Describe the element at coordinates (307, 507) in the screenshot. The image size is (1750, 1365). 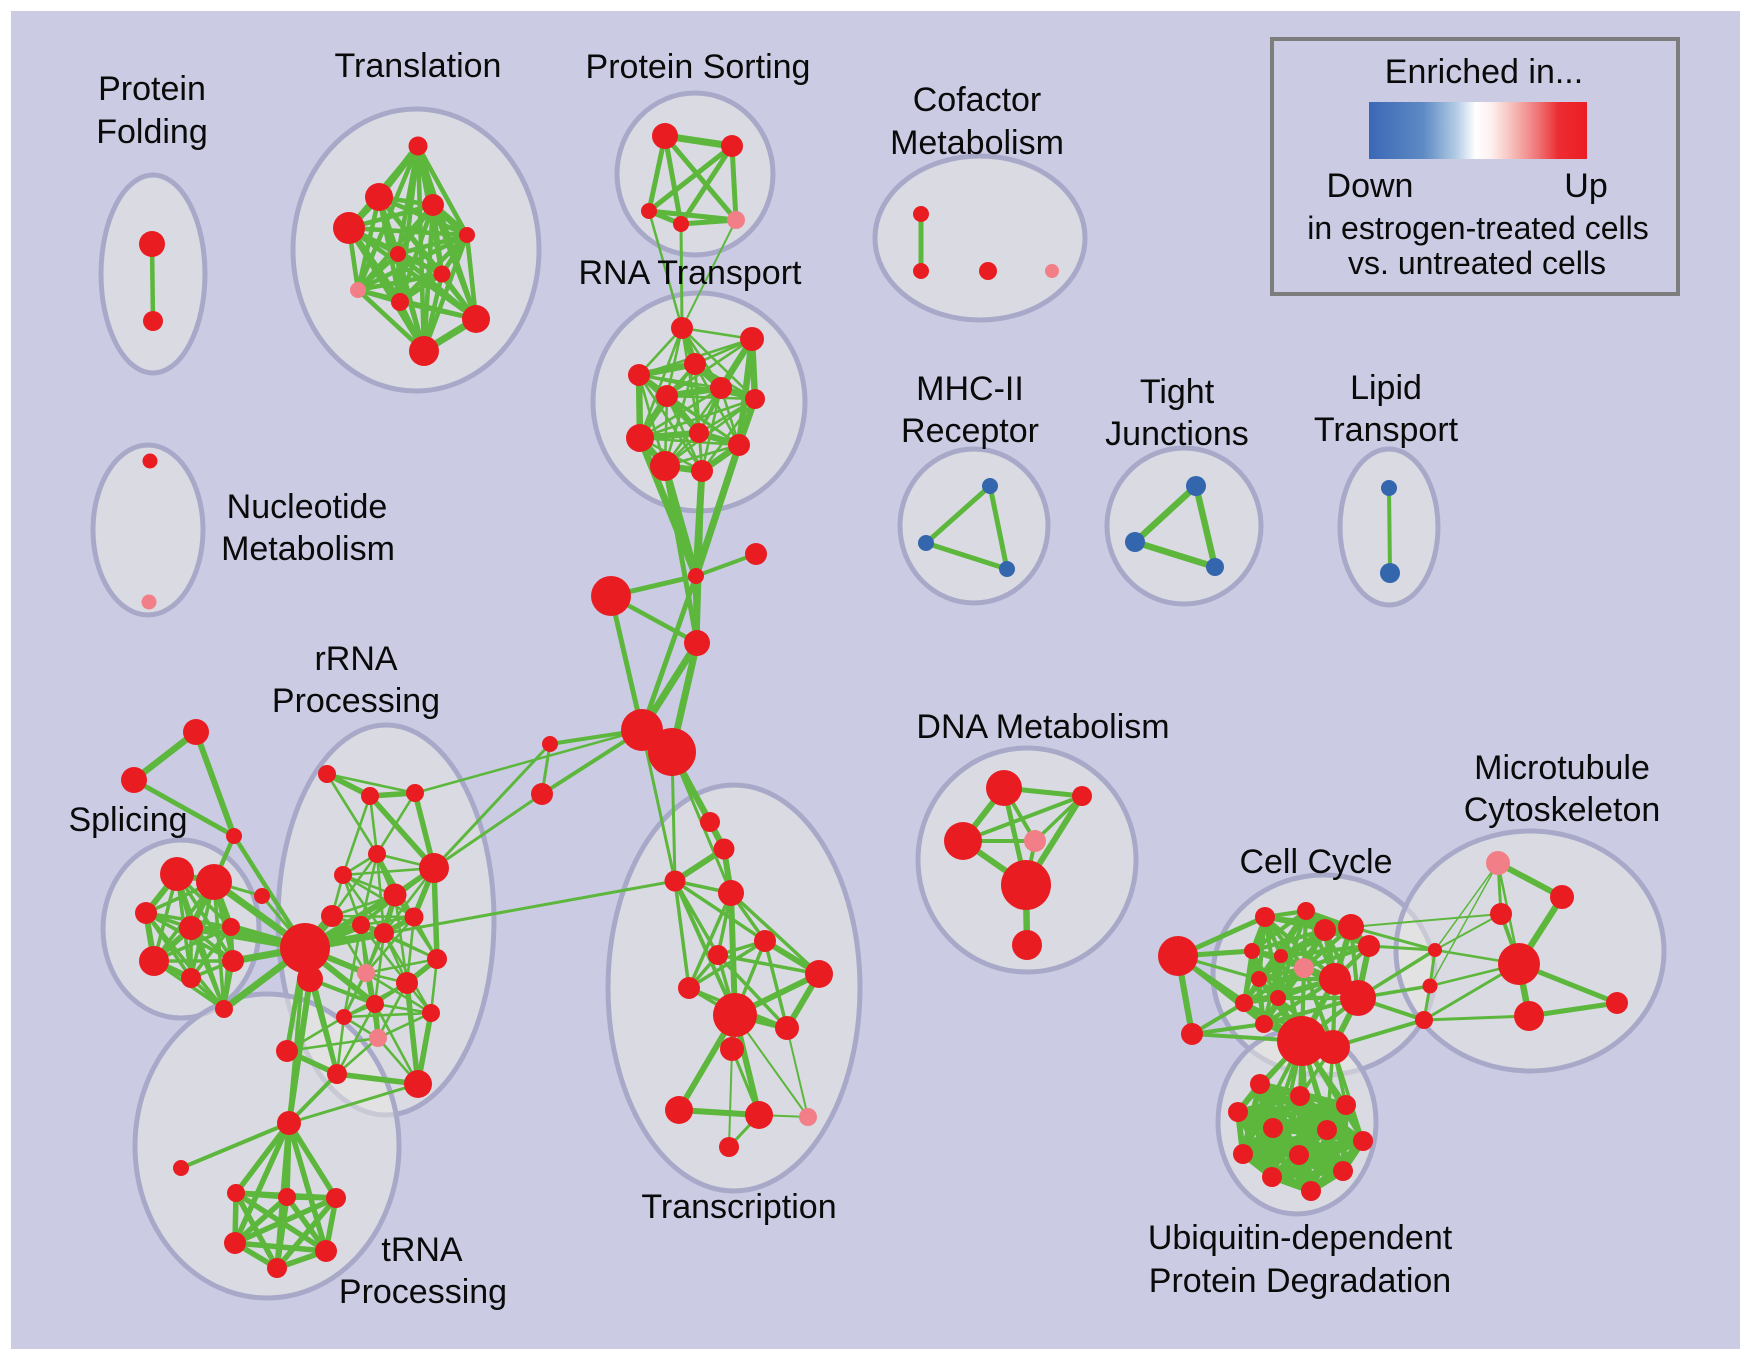
I see `svg-text: Nucleotide` at that location.